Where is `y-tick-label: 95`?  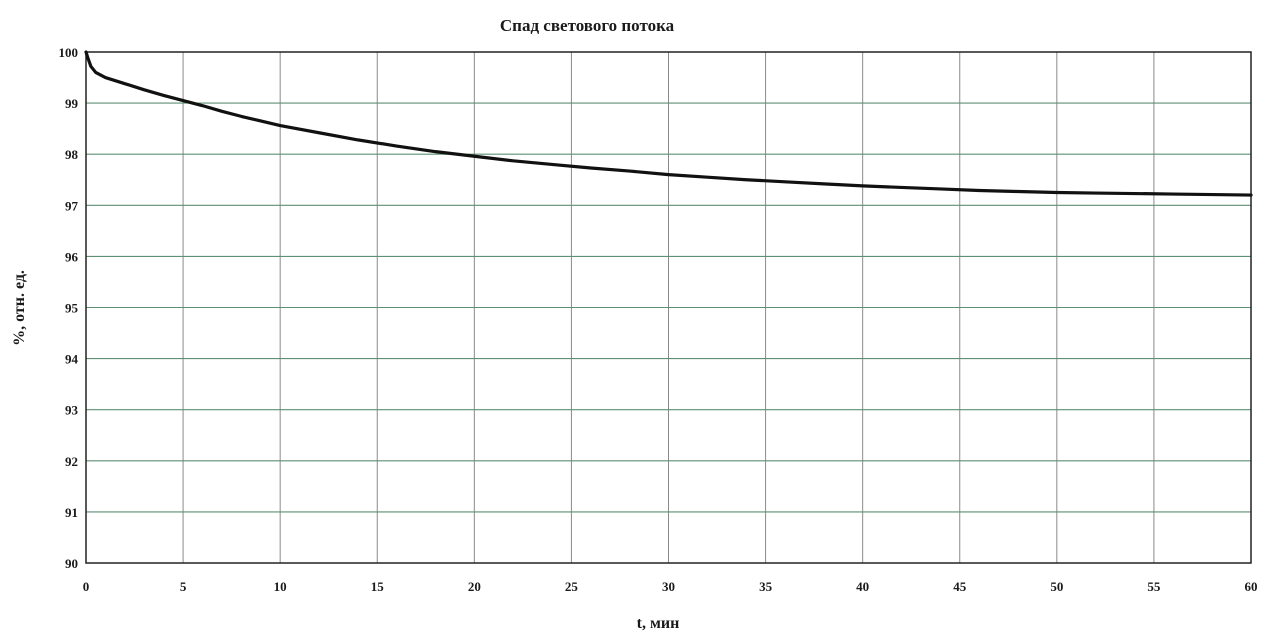 y-tick-label: 95 is located at coordinates (72, 308).